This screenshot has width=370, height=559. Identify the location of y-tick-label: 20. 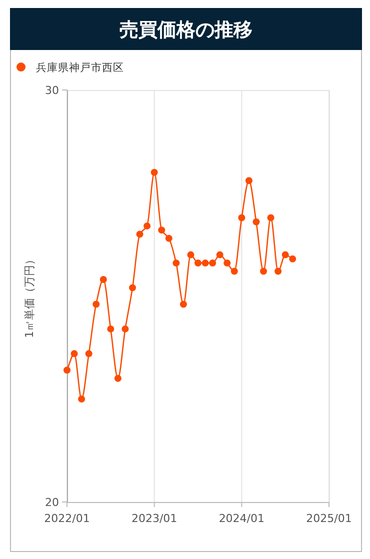
(52, 502).